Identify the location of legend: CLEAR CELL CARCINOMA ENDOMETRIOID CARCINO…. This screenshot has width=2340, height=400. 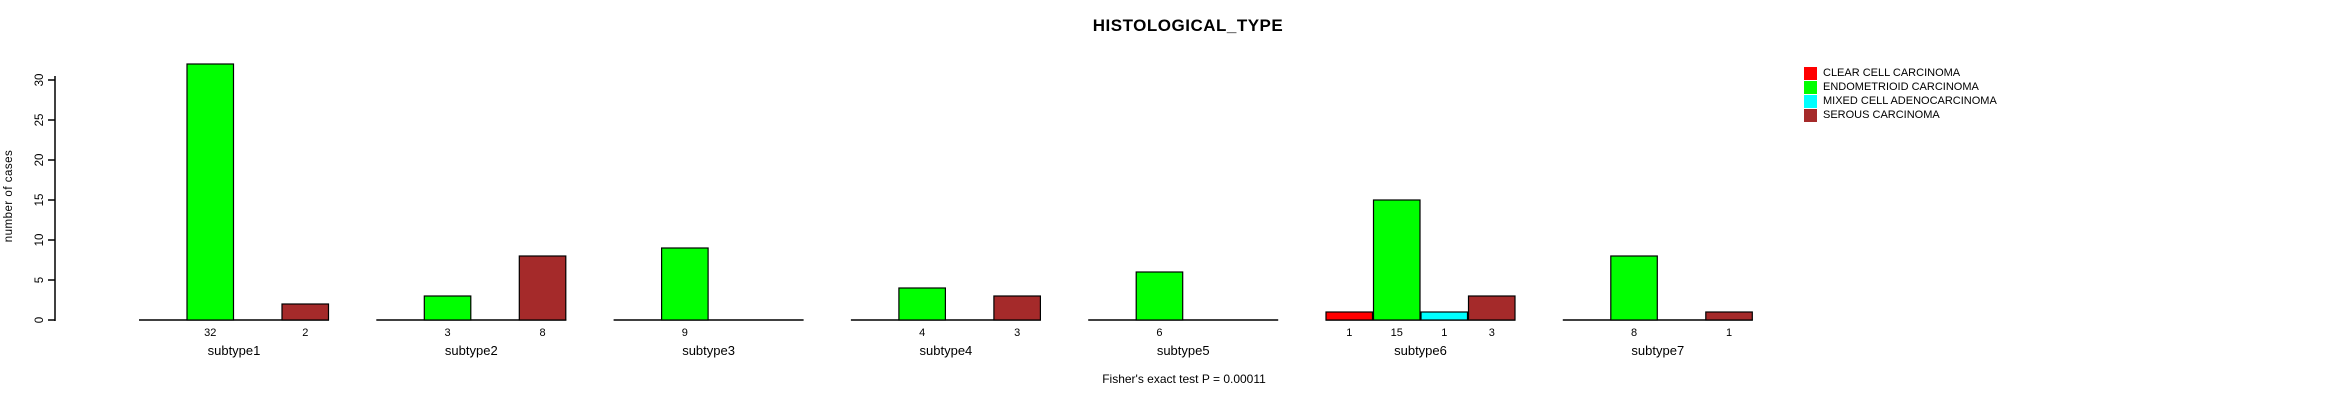
(1900, 94).